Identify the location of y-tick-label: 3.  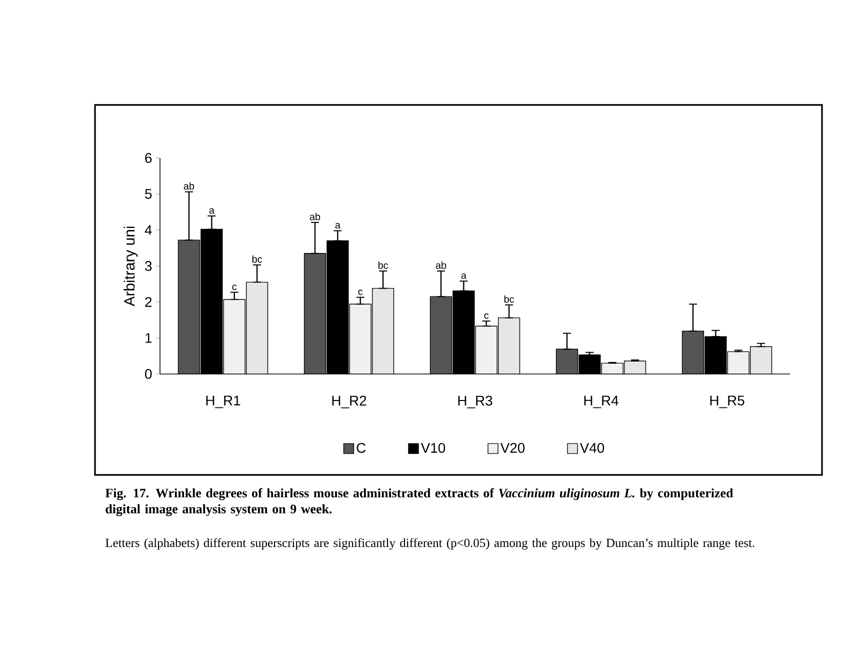
(148, 266).